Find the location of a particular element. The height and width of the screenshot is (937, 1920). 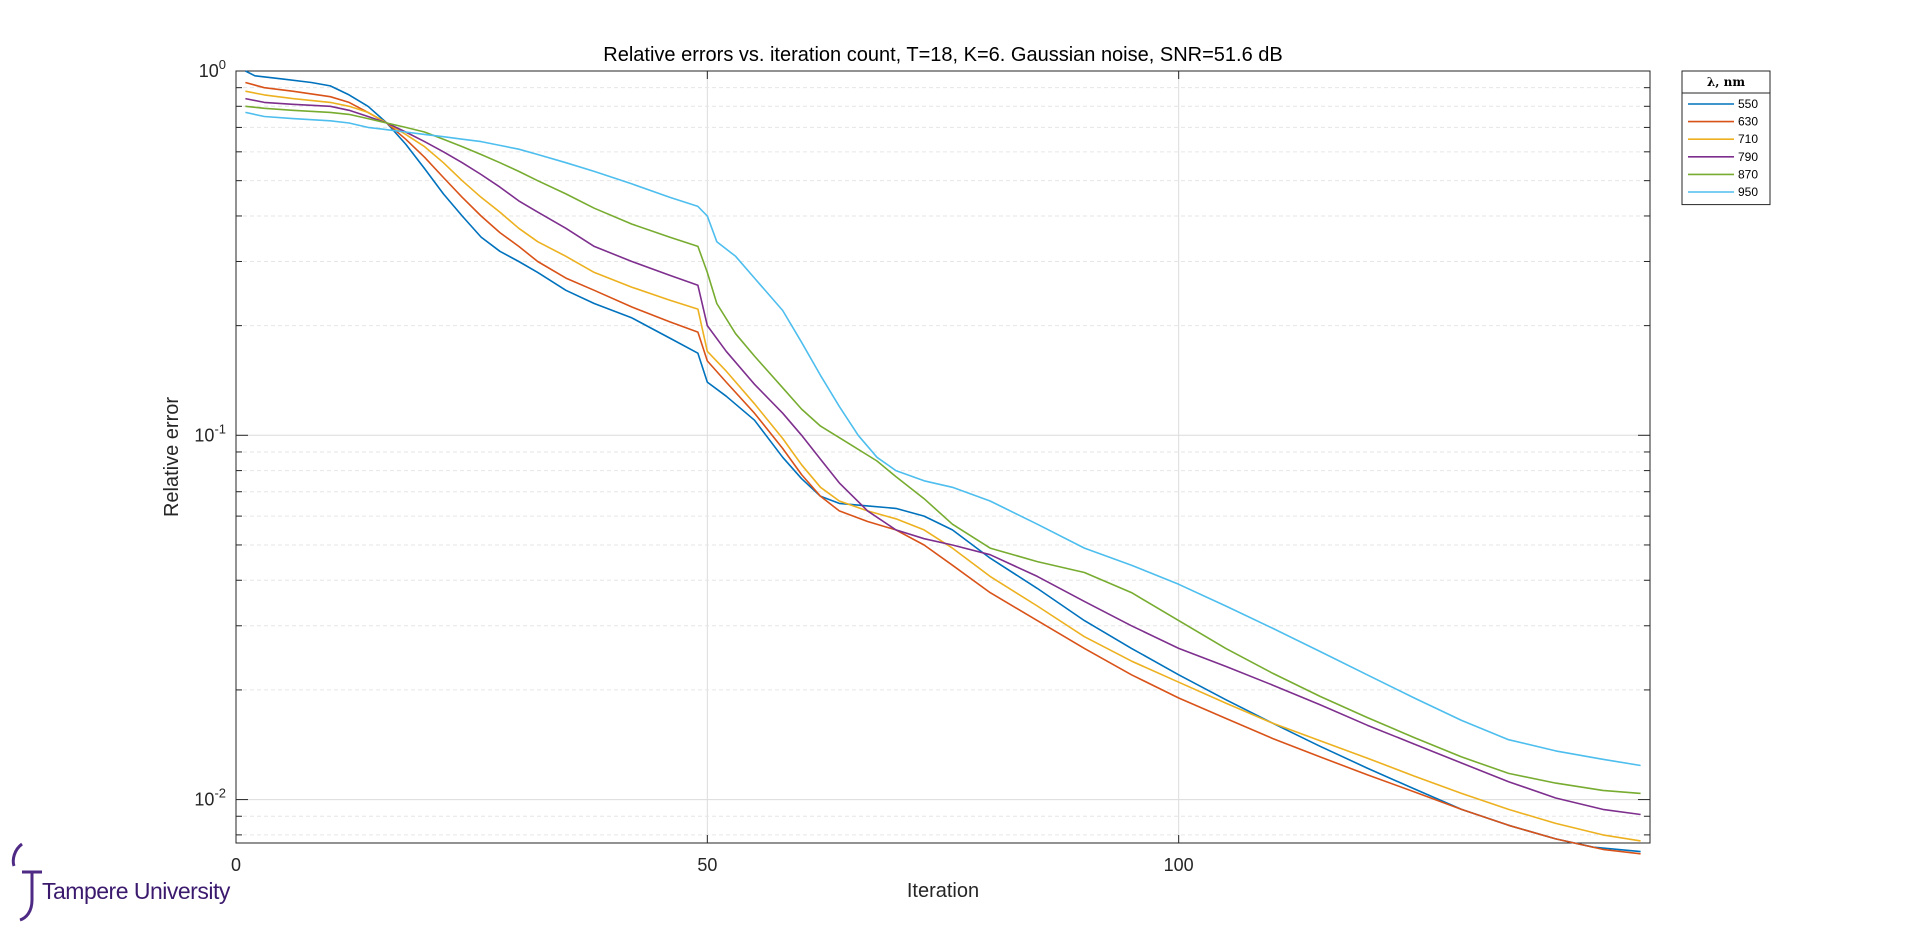

logo-t-icon is located at coordinates (30, 896).